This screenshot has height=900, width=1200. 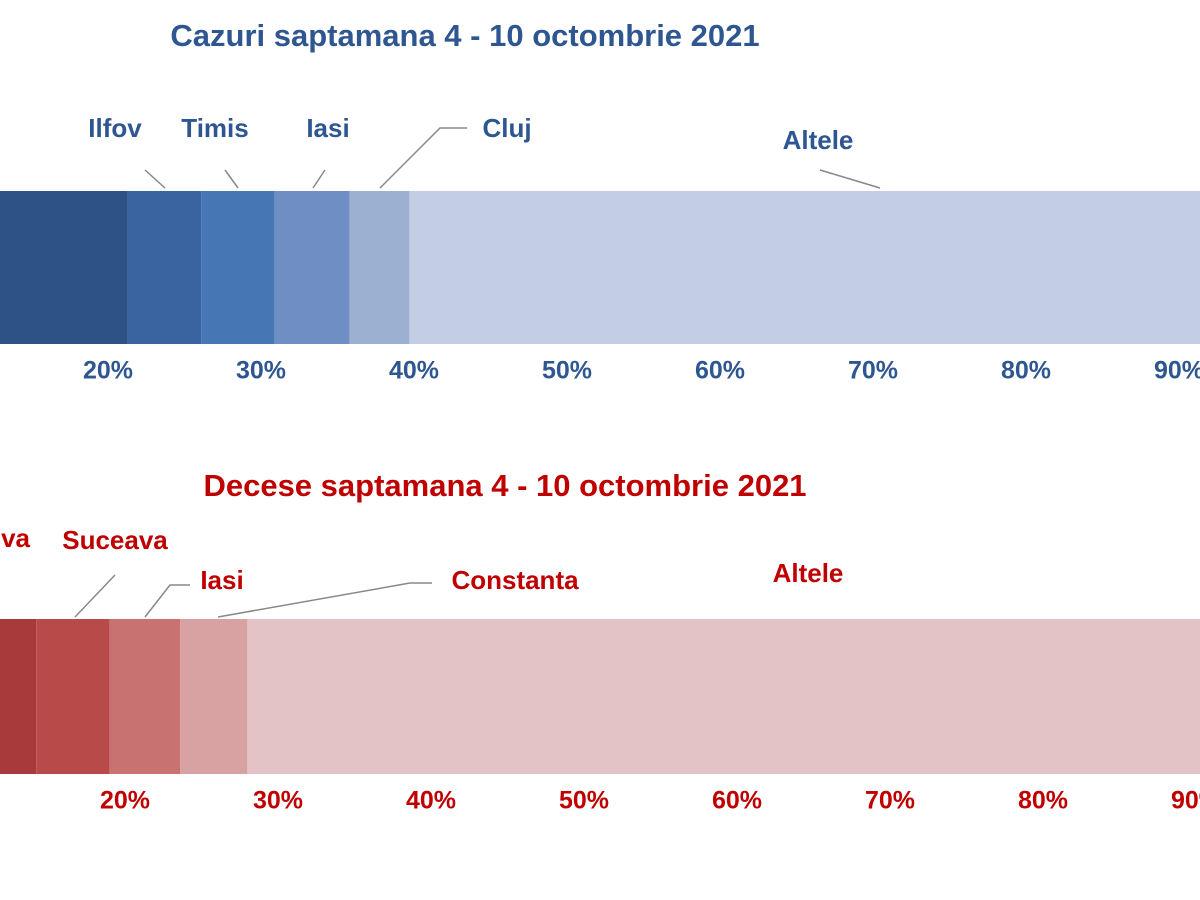 What do you see at coordinates (515, 580) in the screenshot?
I see `segment-label: Constanta` at bounding box center [515, 580].